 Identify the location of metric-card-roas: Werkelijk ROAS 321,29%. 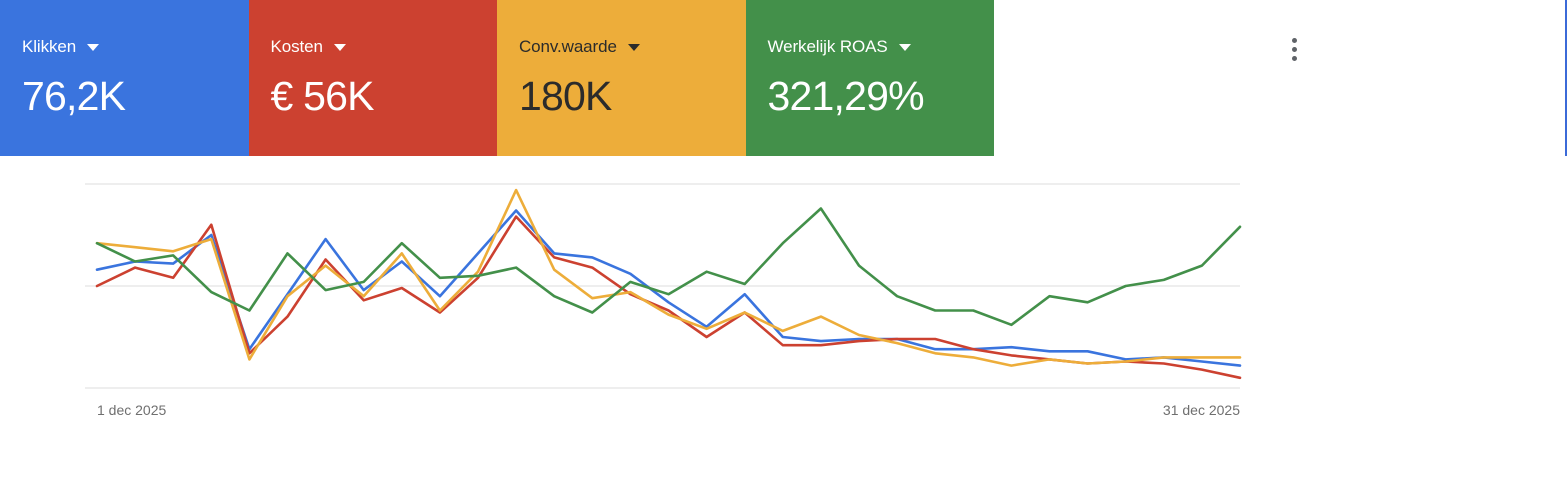
(870, 78).